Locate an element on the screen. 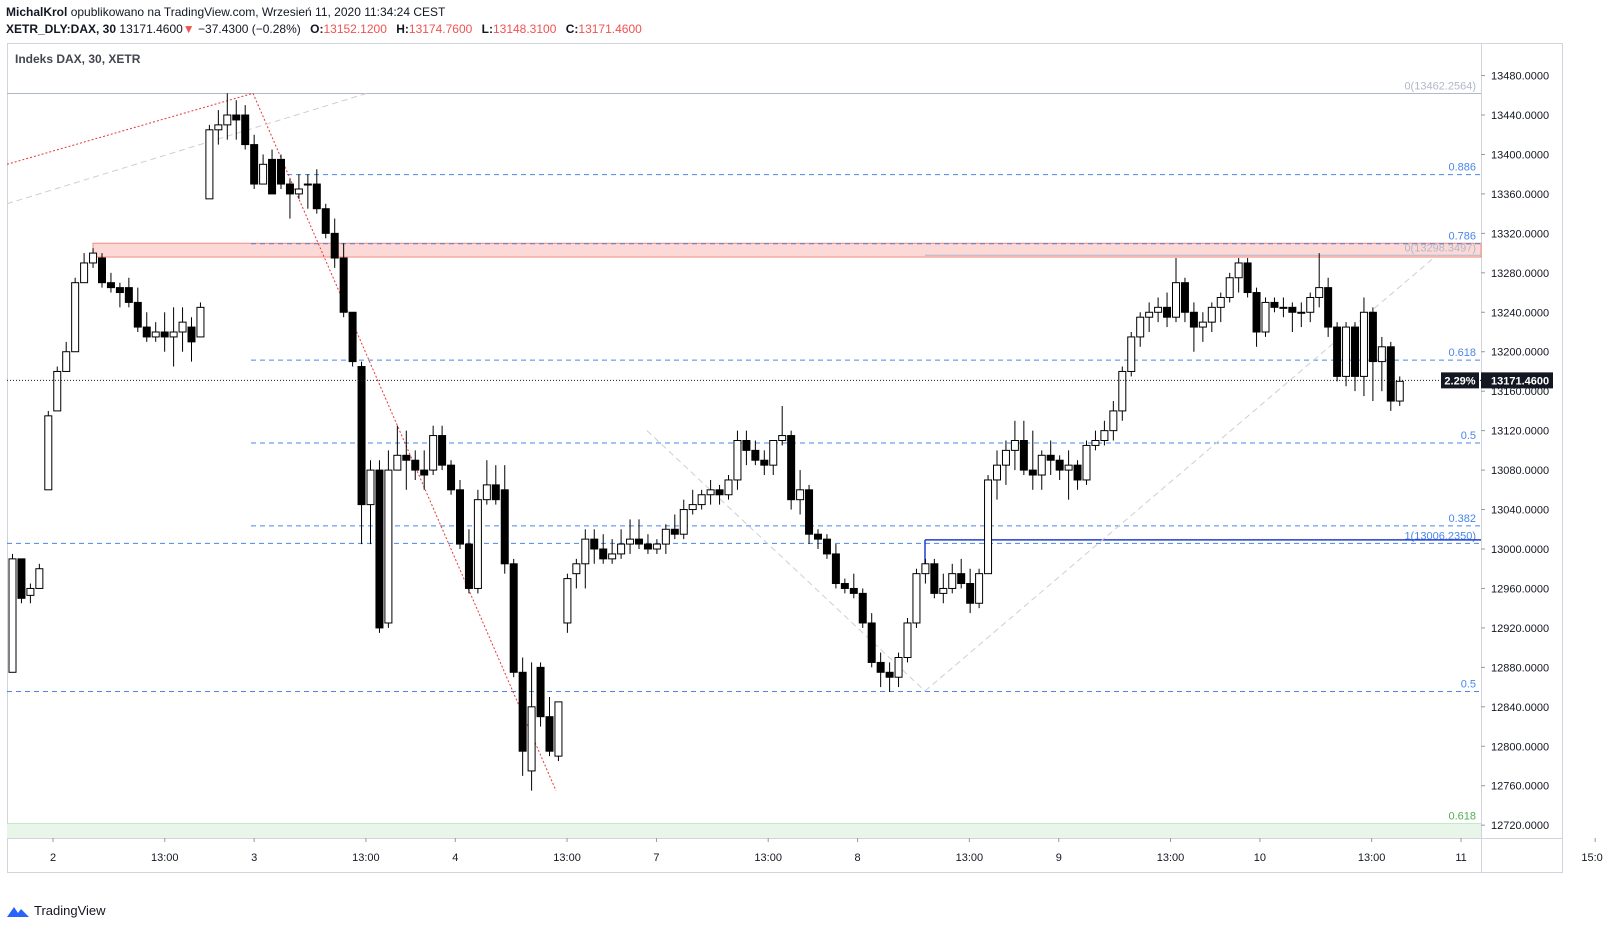 Image resolution: width=1603 pixels, height=930 pixels. trendline-red-down is located at coordinates (404, 442).